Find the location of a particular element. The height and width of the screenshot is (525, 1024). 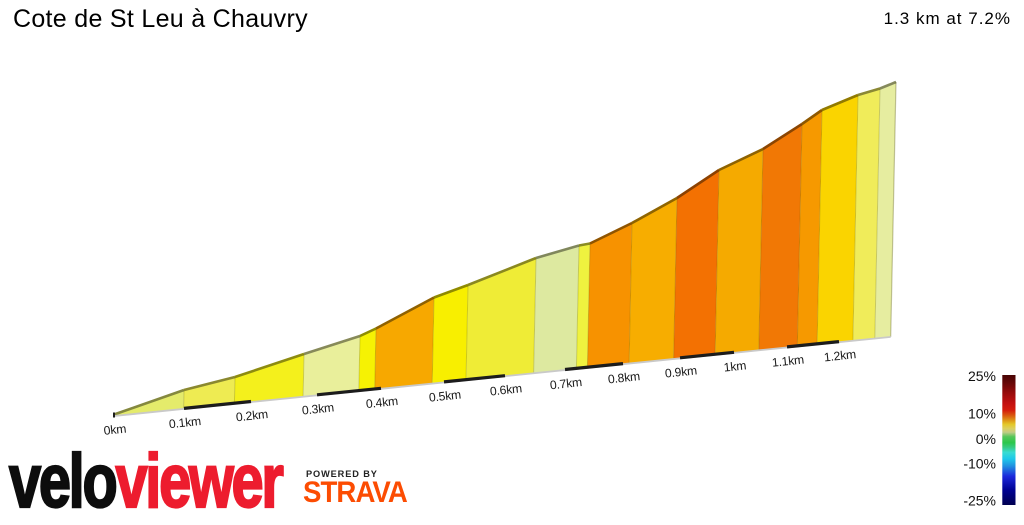

svg-text: 0.3km is located at coordinates (318, 408).